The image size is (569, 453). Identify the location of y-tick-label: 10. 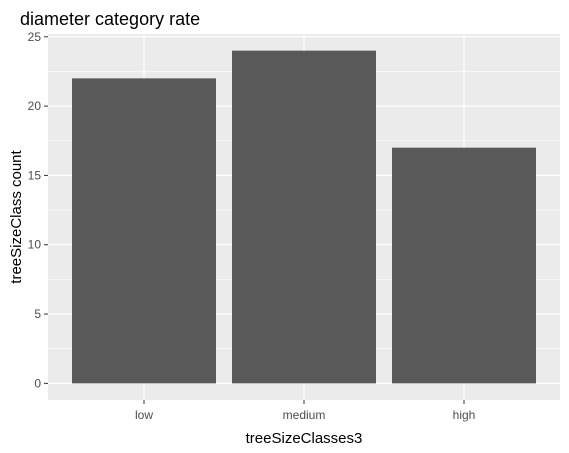
(35, 245).